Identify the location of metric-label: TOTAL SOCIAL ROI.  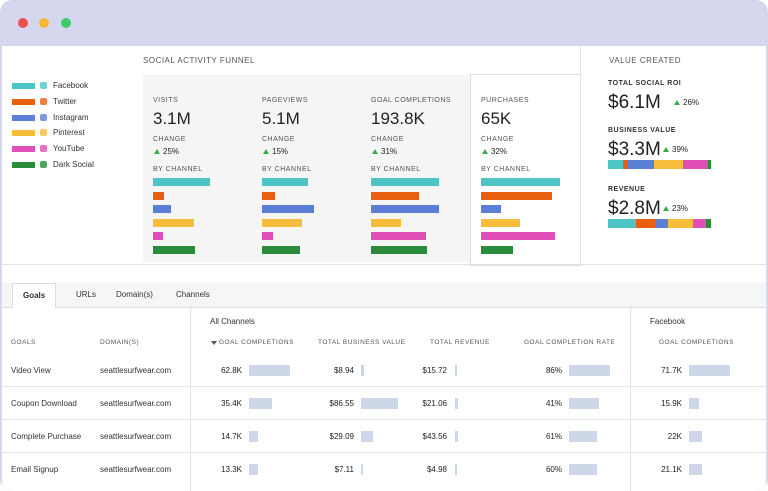
(645, 83).